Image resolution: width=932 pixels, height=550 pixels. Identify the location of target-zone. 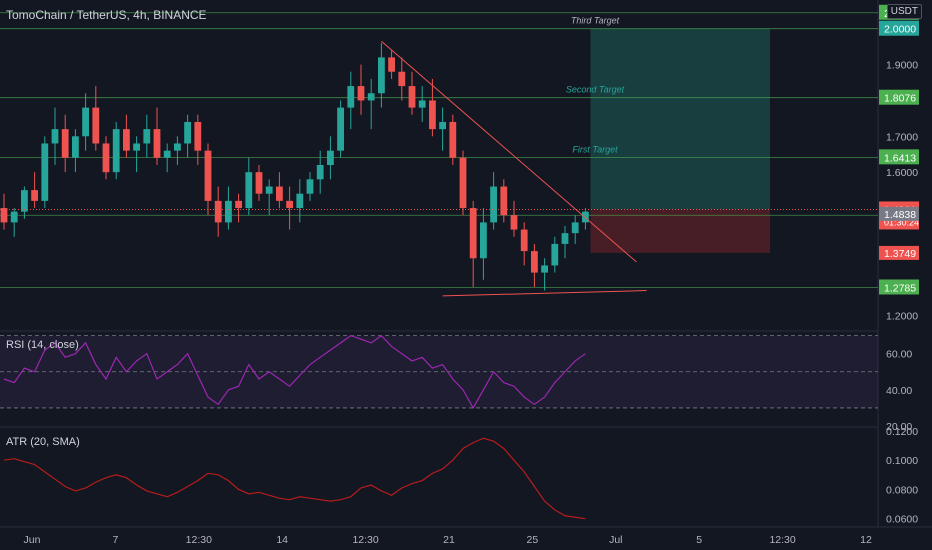
(680, 119).